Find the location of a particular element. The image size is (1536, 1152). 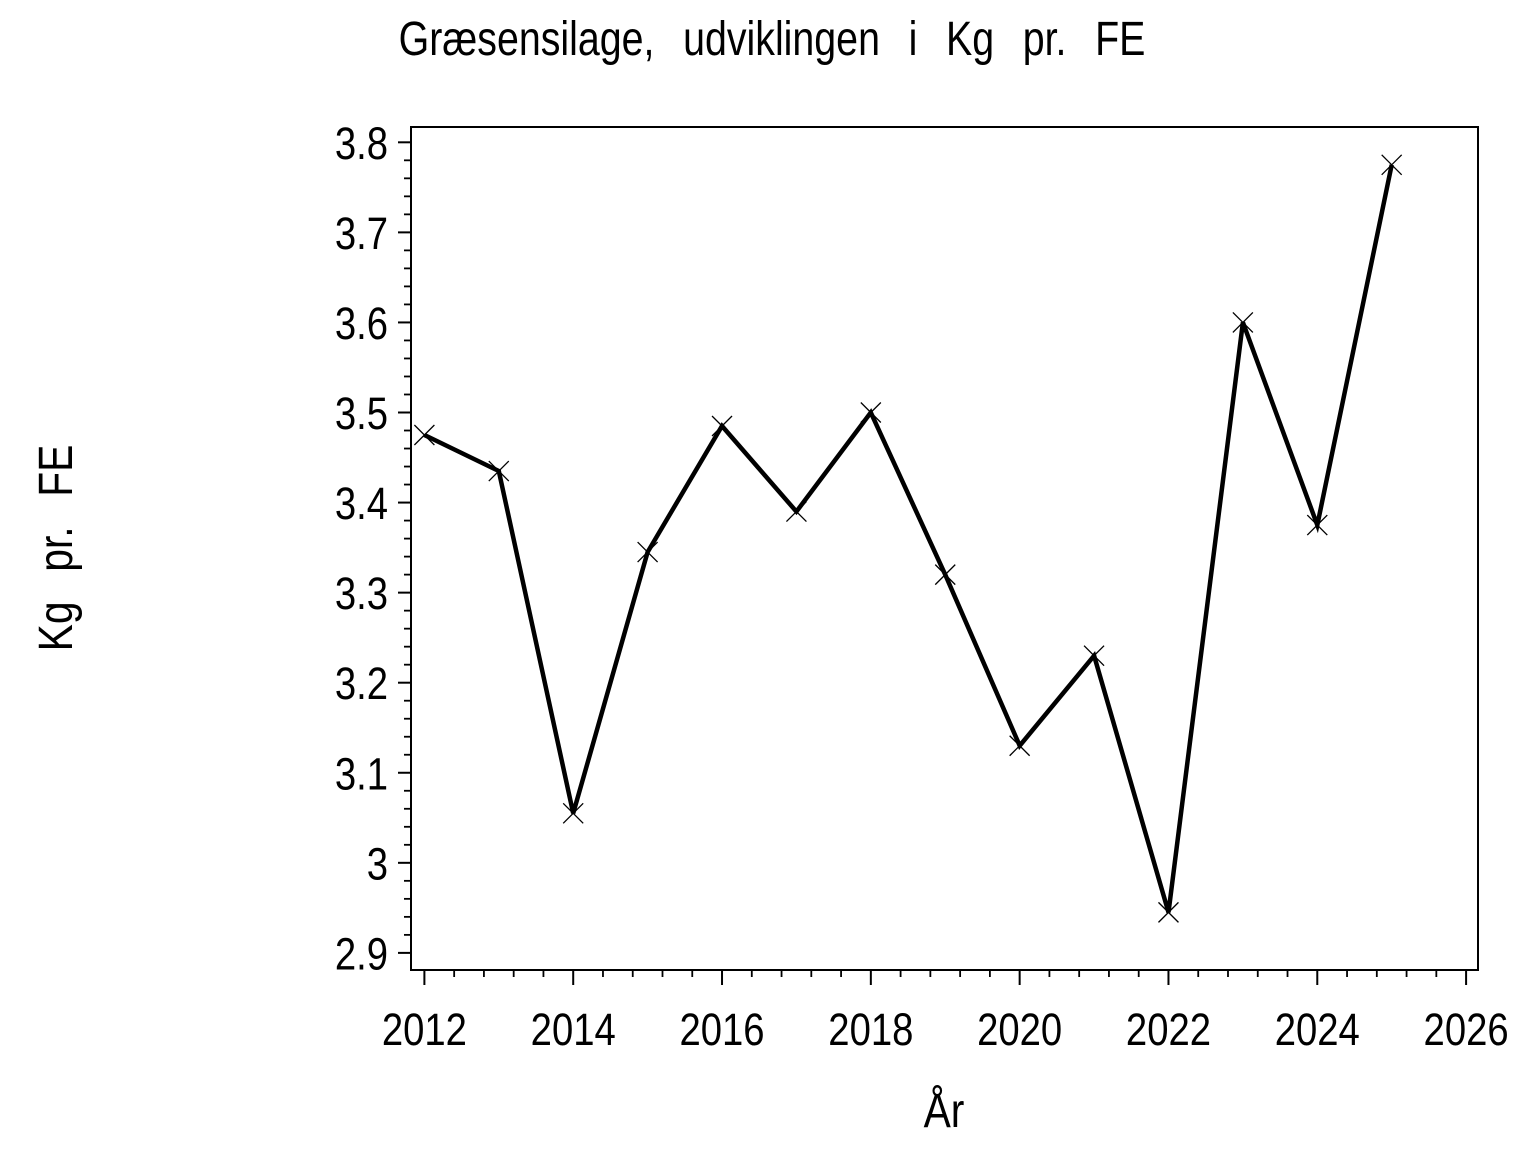

x-tick-label: 2018 is located at coordinates (870, 1029).